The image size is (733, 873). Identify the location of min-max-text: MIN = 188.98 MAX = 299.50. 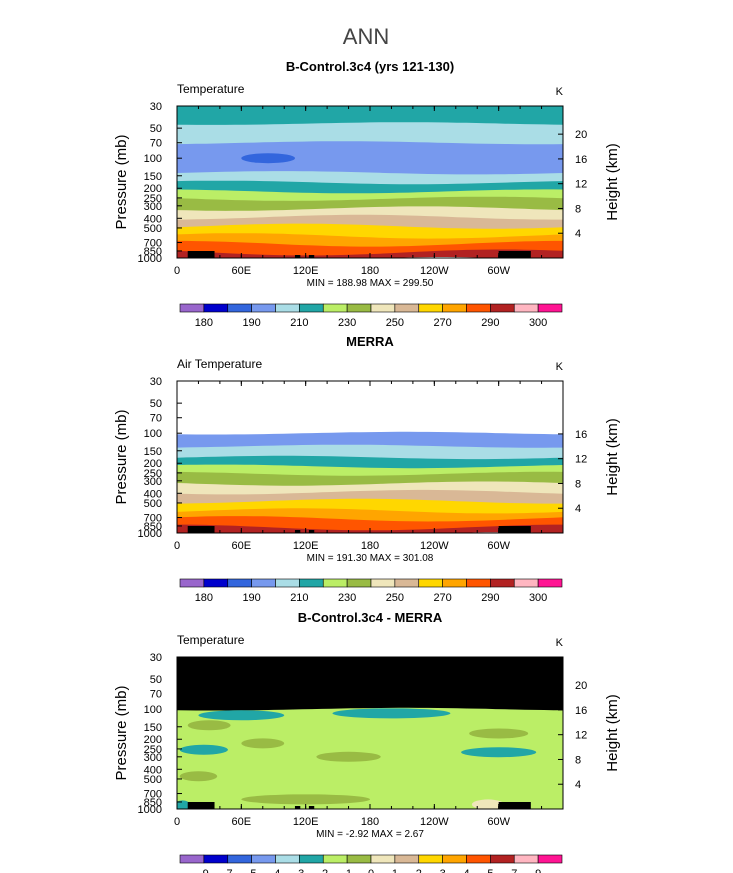
(370, 283).